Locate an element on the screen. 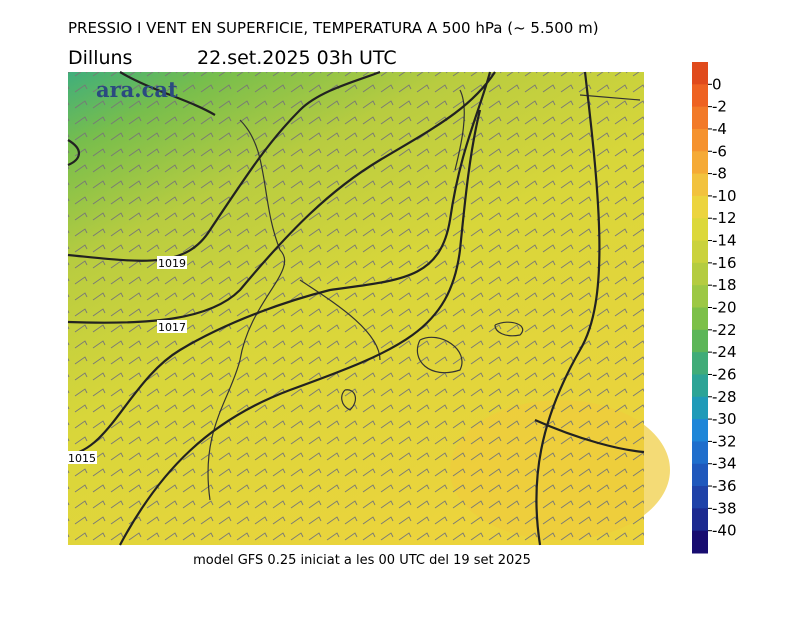 This screenshot has height=621, width=800. colorbar-label: -36 is located at coordinates (724, 486).